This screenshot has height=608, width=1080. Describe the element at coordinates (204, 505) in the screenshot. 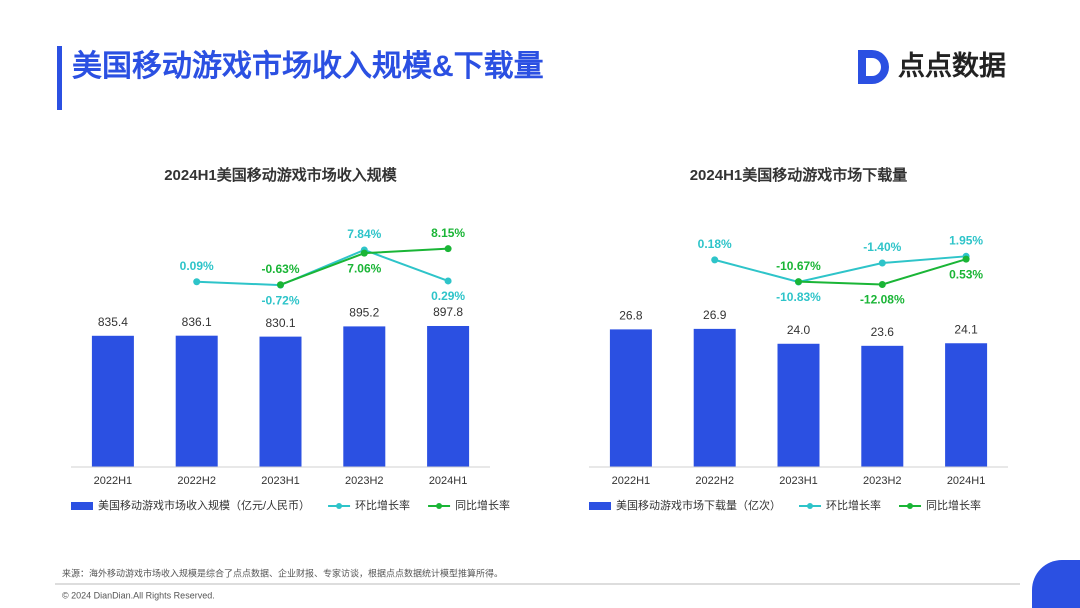

I see `legend-label: 美国移动游戏市场收入规模（亿元/人民币）` at that location.